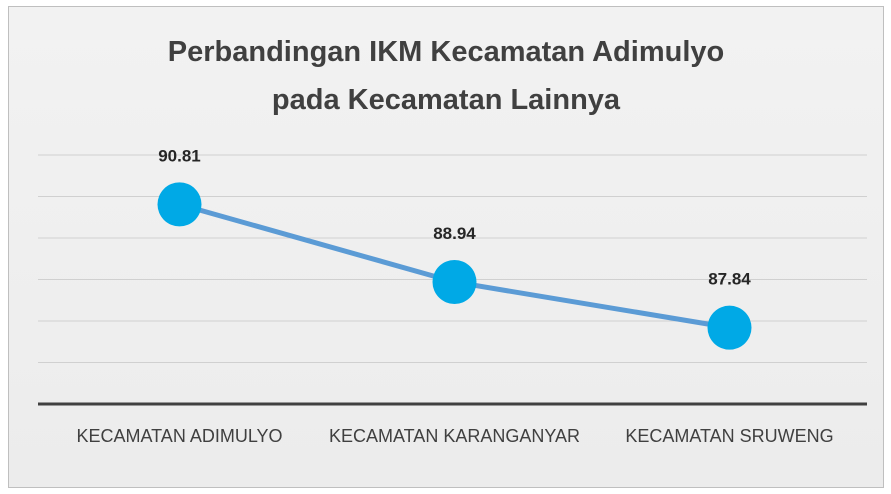 Image resolution: width=891 pixels, height=494 pixels. What do you see at coordinates (729, 279) in the screenshot?
I see `data-label: 87.84` at bounding box center [729, 279].